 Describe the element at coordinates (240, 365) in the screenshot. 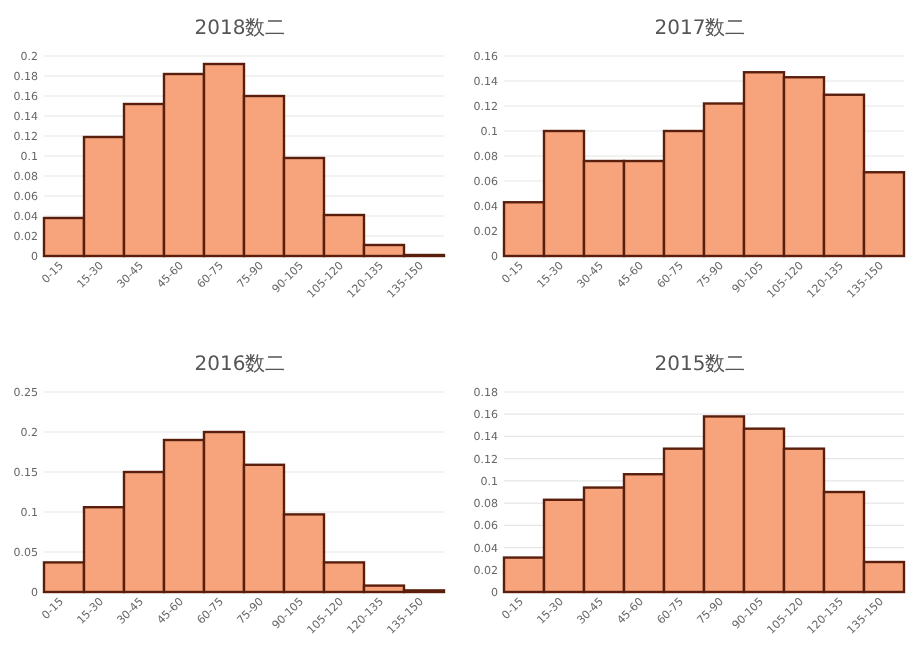

I see `chart-title: 2016数二` at that location.